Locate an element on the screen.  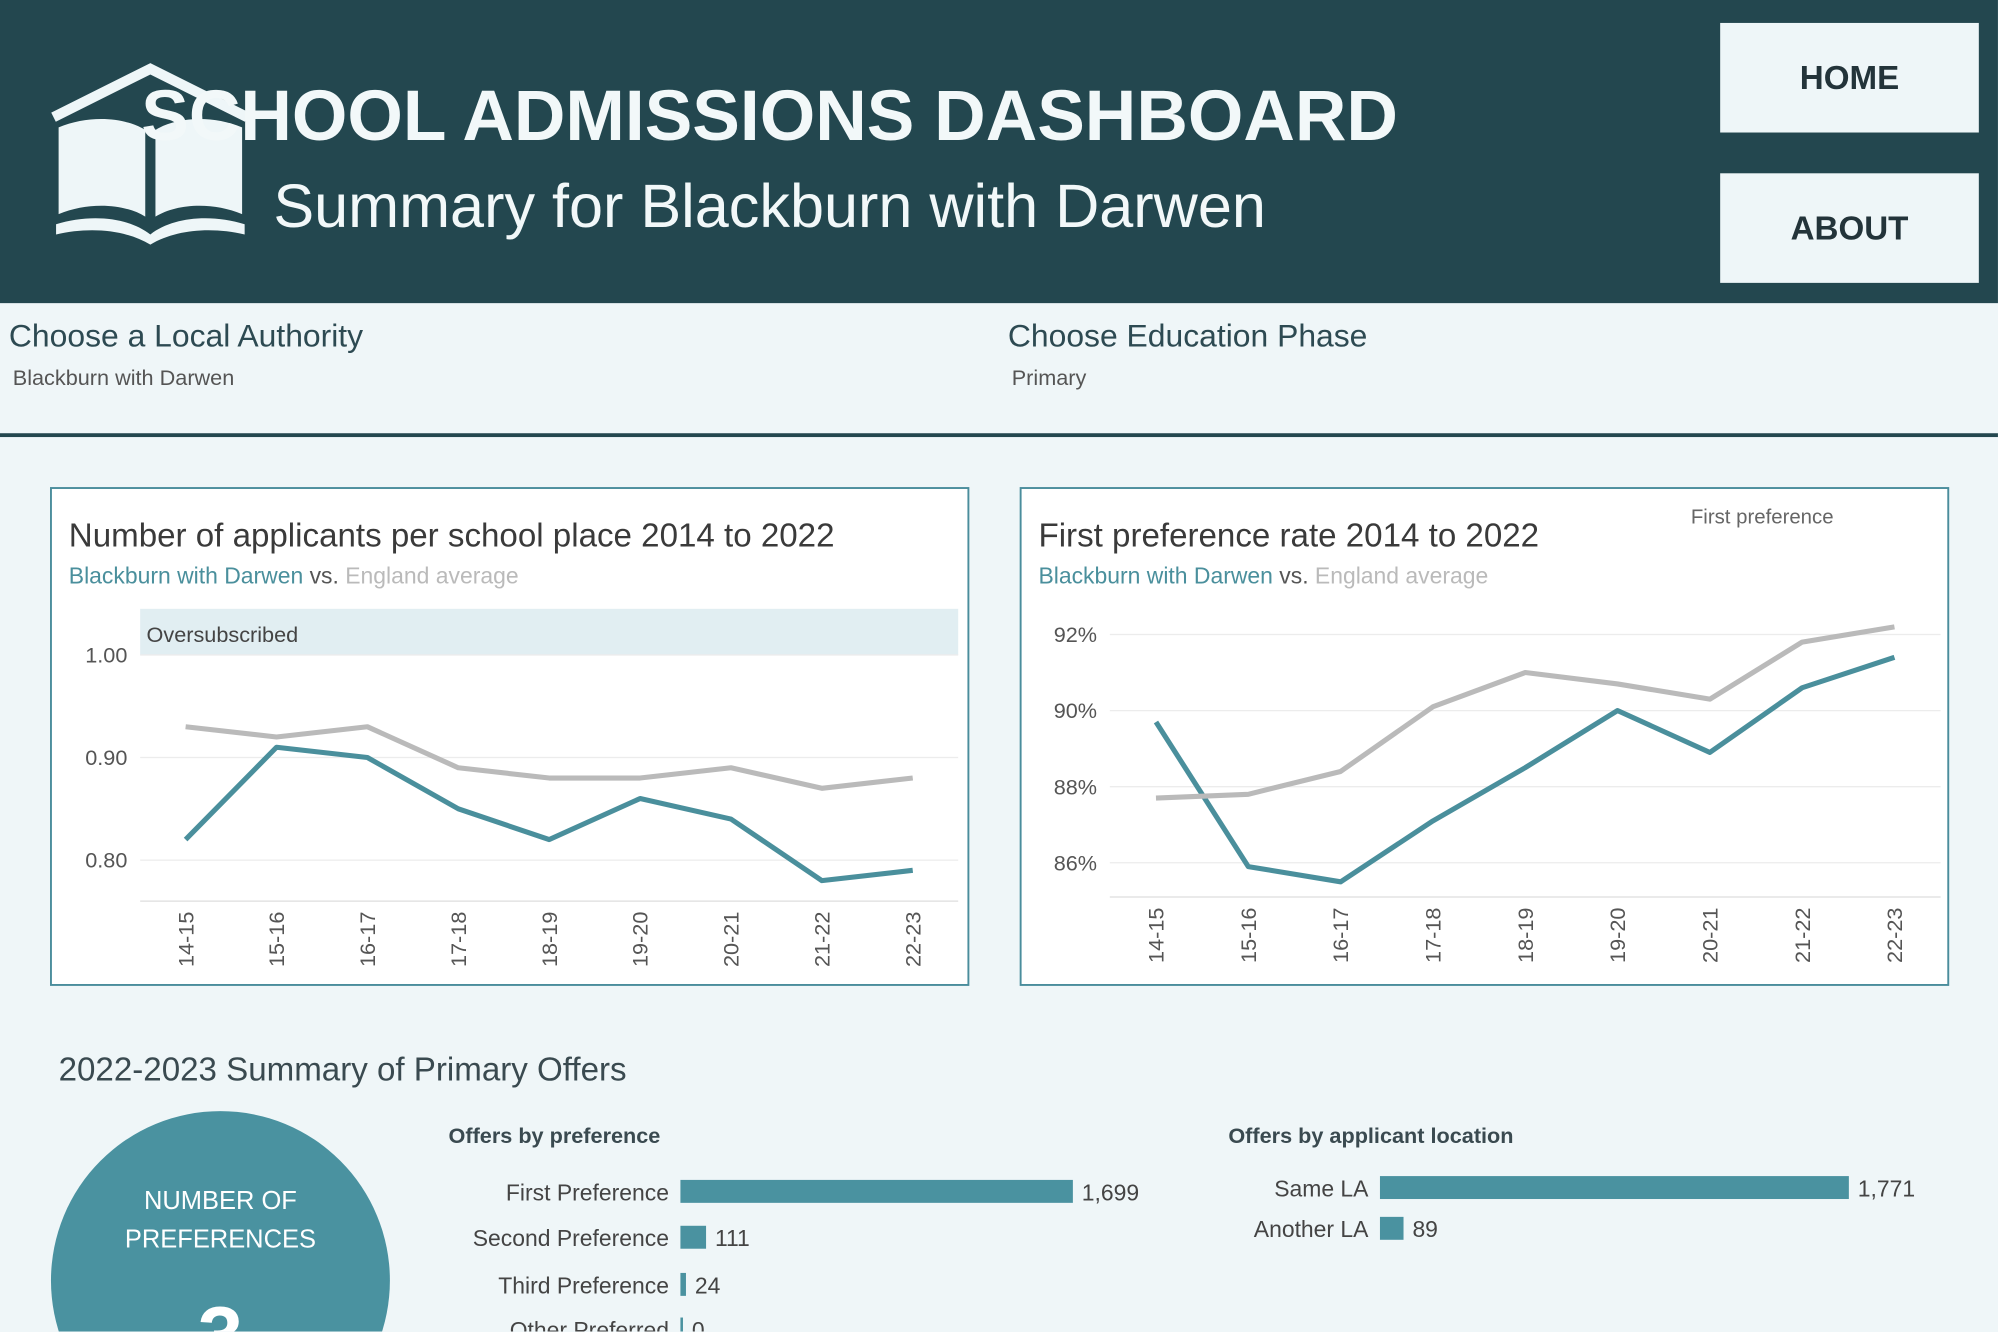
y-tick-label: Another LA is located at coordinates (1311, 1229).